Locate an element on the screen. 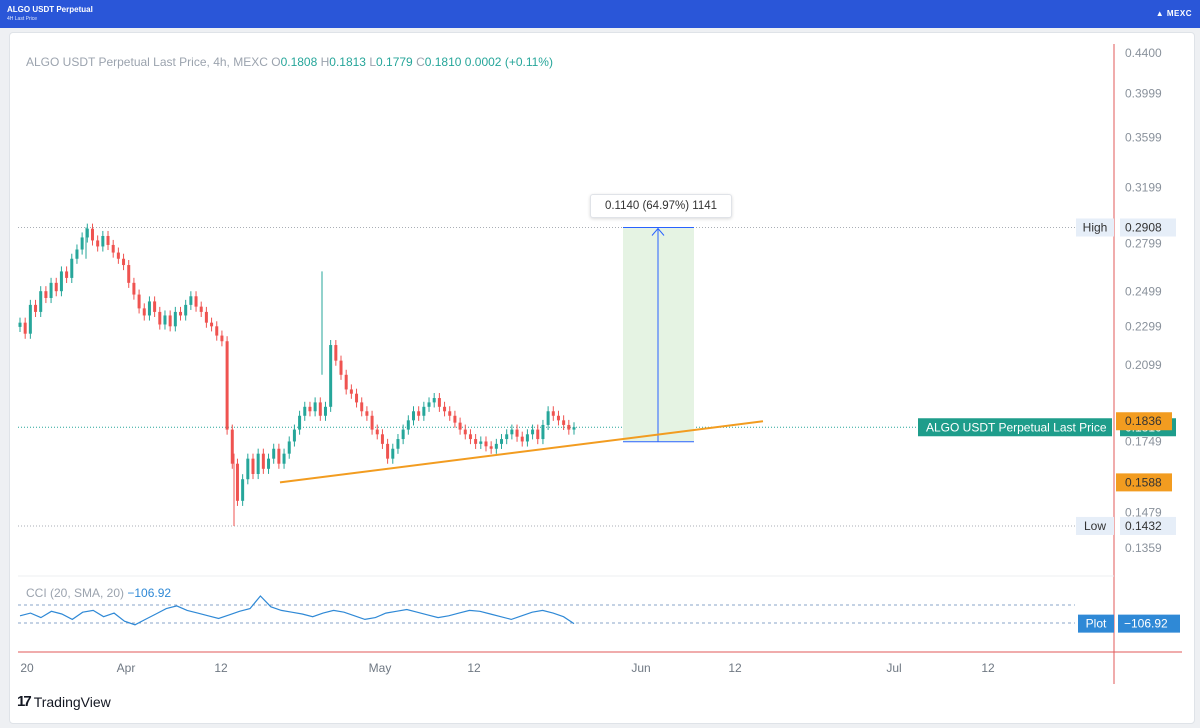  legend-open: 0.1808 is located at coordinates (299, 62).